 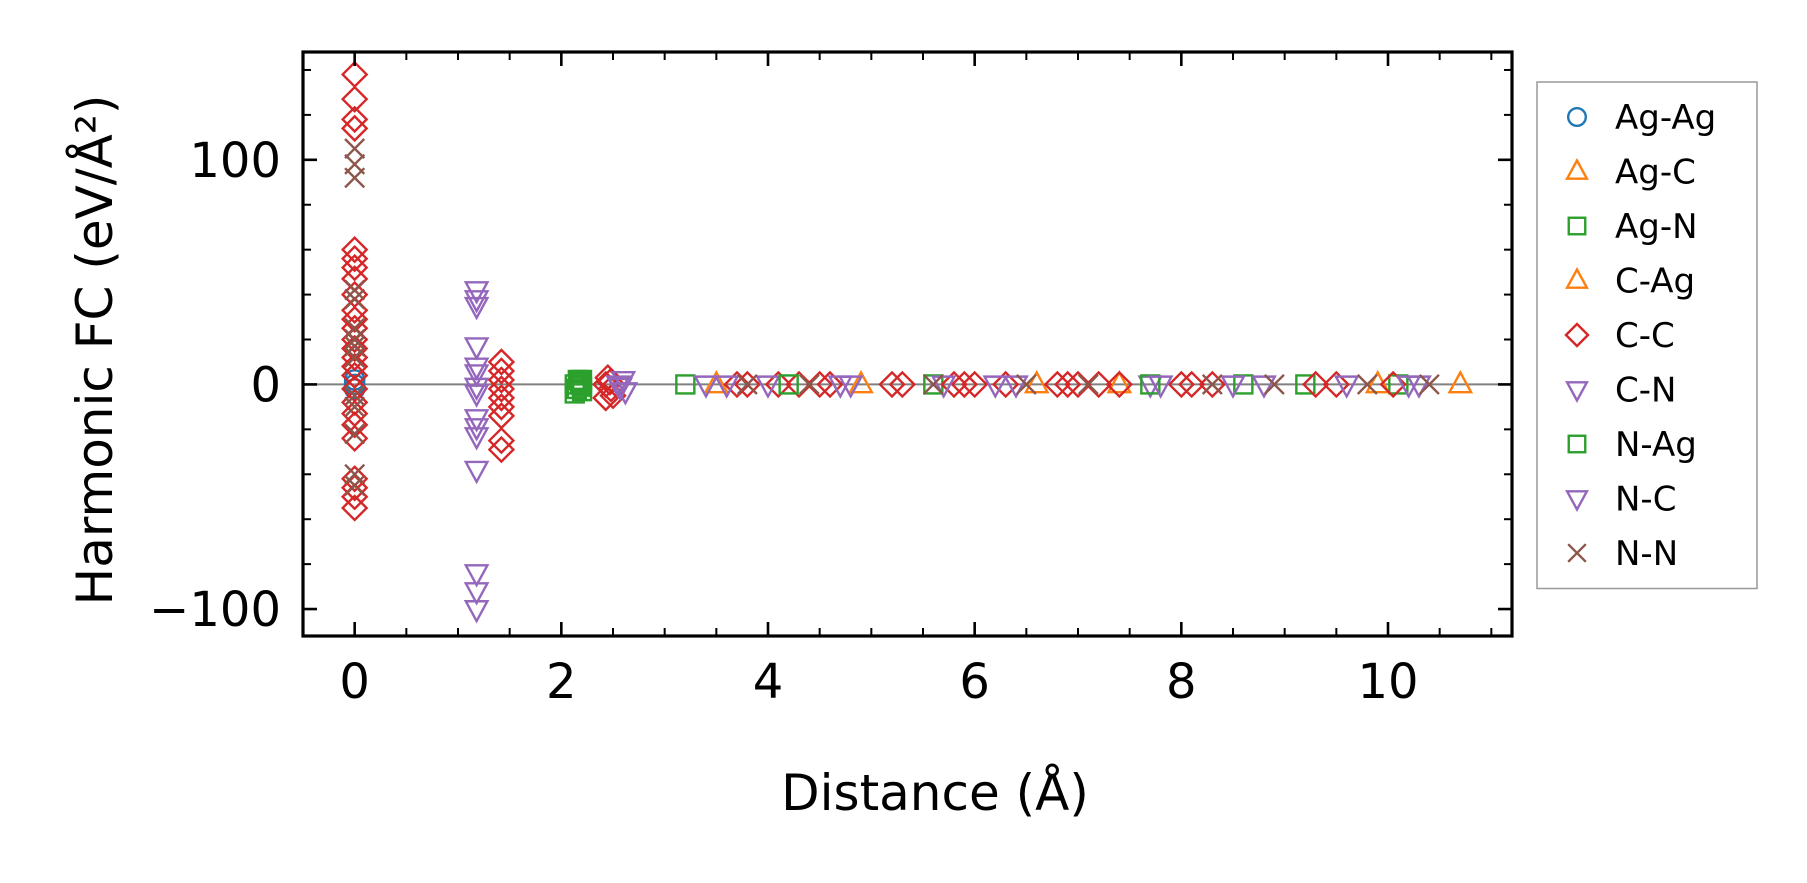 I want to click on legend-item: C-N, so click(x=1620, y=391).